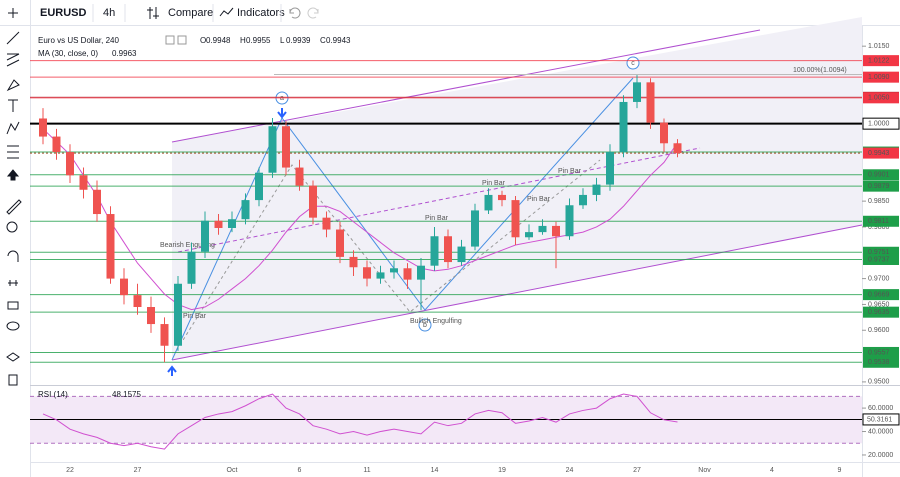  What do you see at coordinates (13, 105) in the screenshot?
I see `text-tool` at bounding box center [13, 105].